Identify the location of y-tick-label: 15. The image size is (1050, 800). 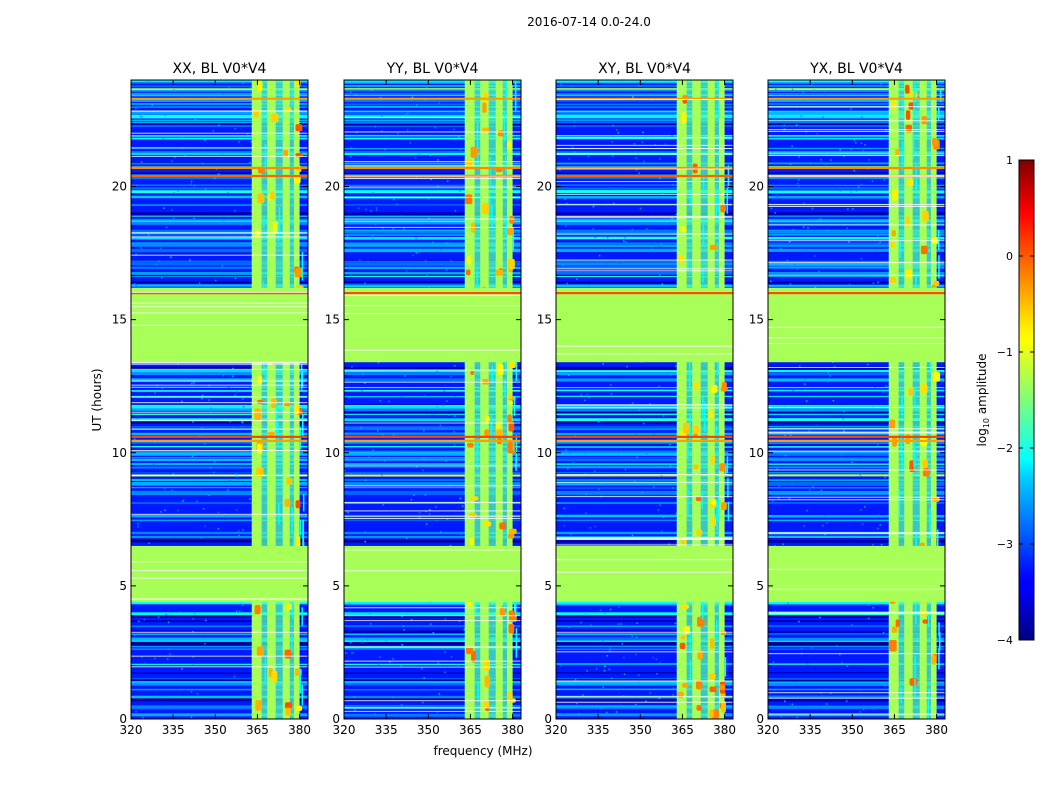
(332, 320).